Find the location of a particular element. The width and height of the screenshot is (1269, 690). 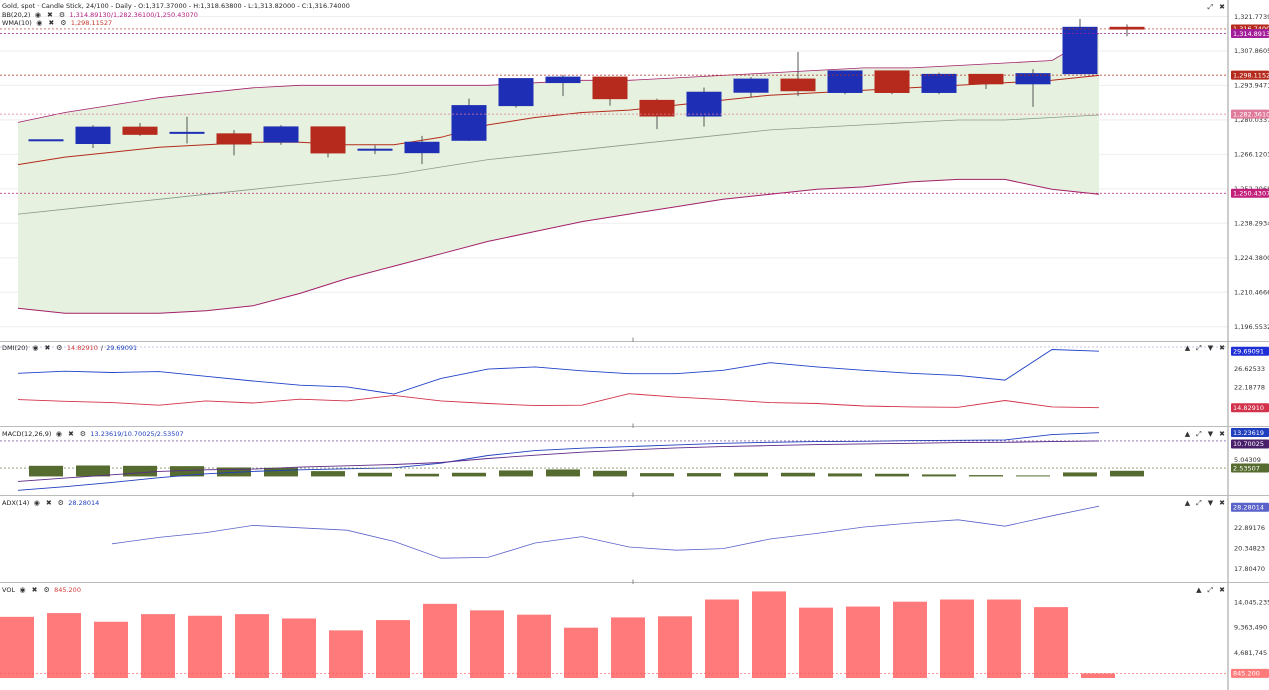

vol-tick-label: 14,045,235 is located at coordinates (1251, 602).